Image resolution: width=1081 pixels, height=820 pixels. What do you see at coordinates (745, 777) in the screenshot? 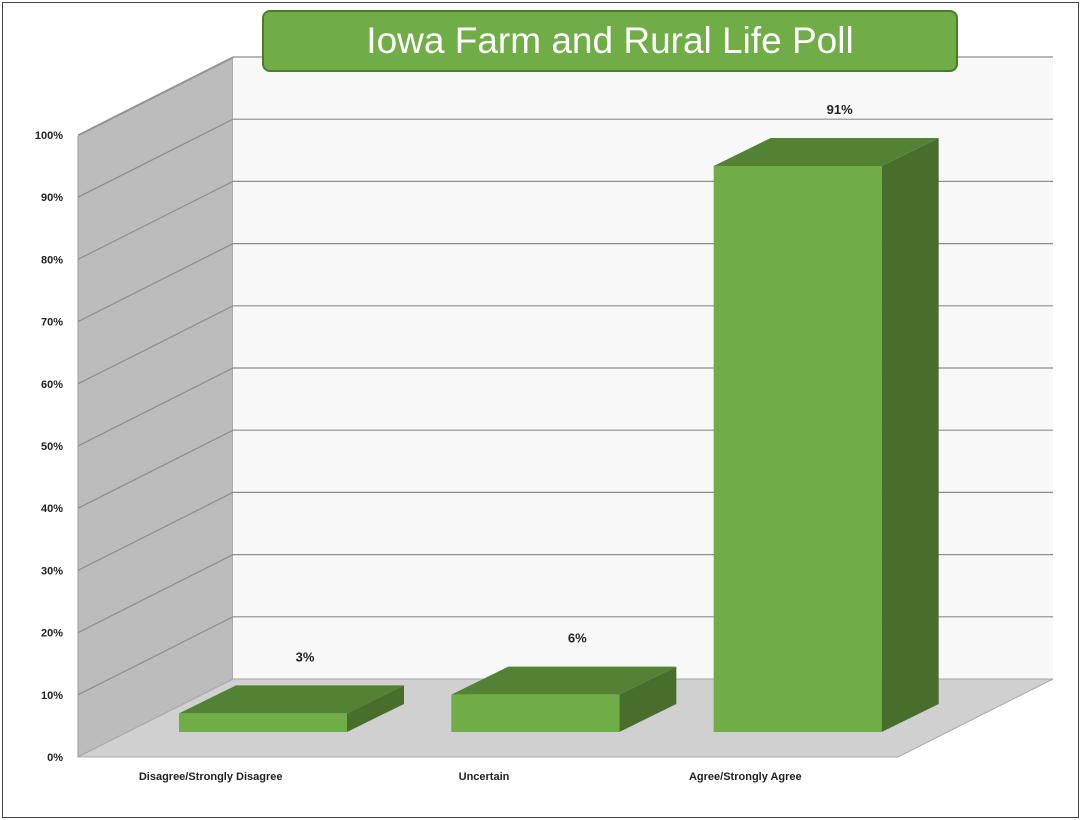
I see `x-tick-label: Agree/Strongly Agree` at bounding box center [745, 777].